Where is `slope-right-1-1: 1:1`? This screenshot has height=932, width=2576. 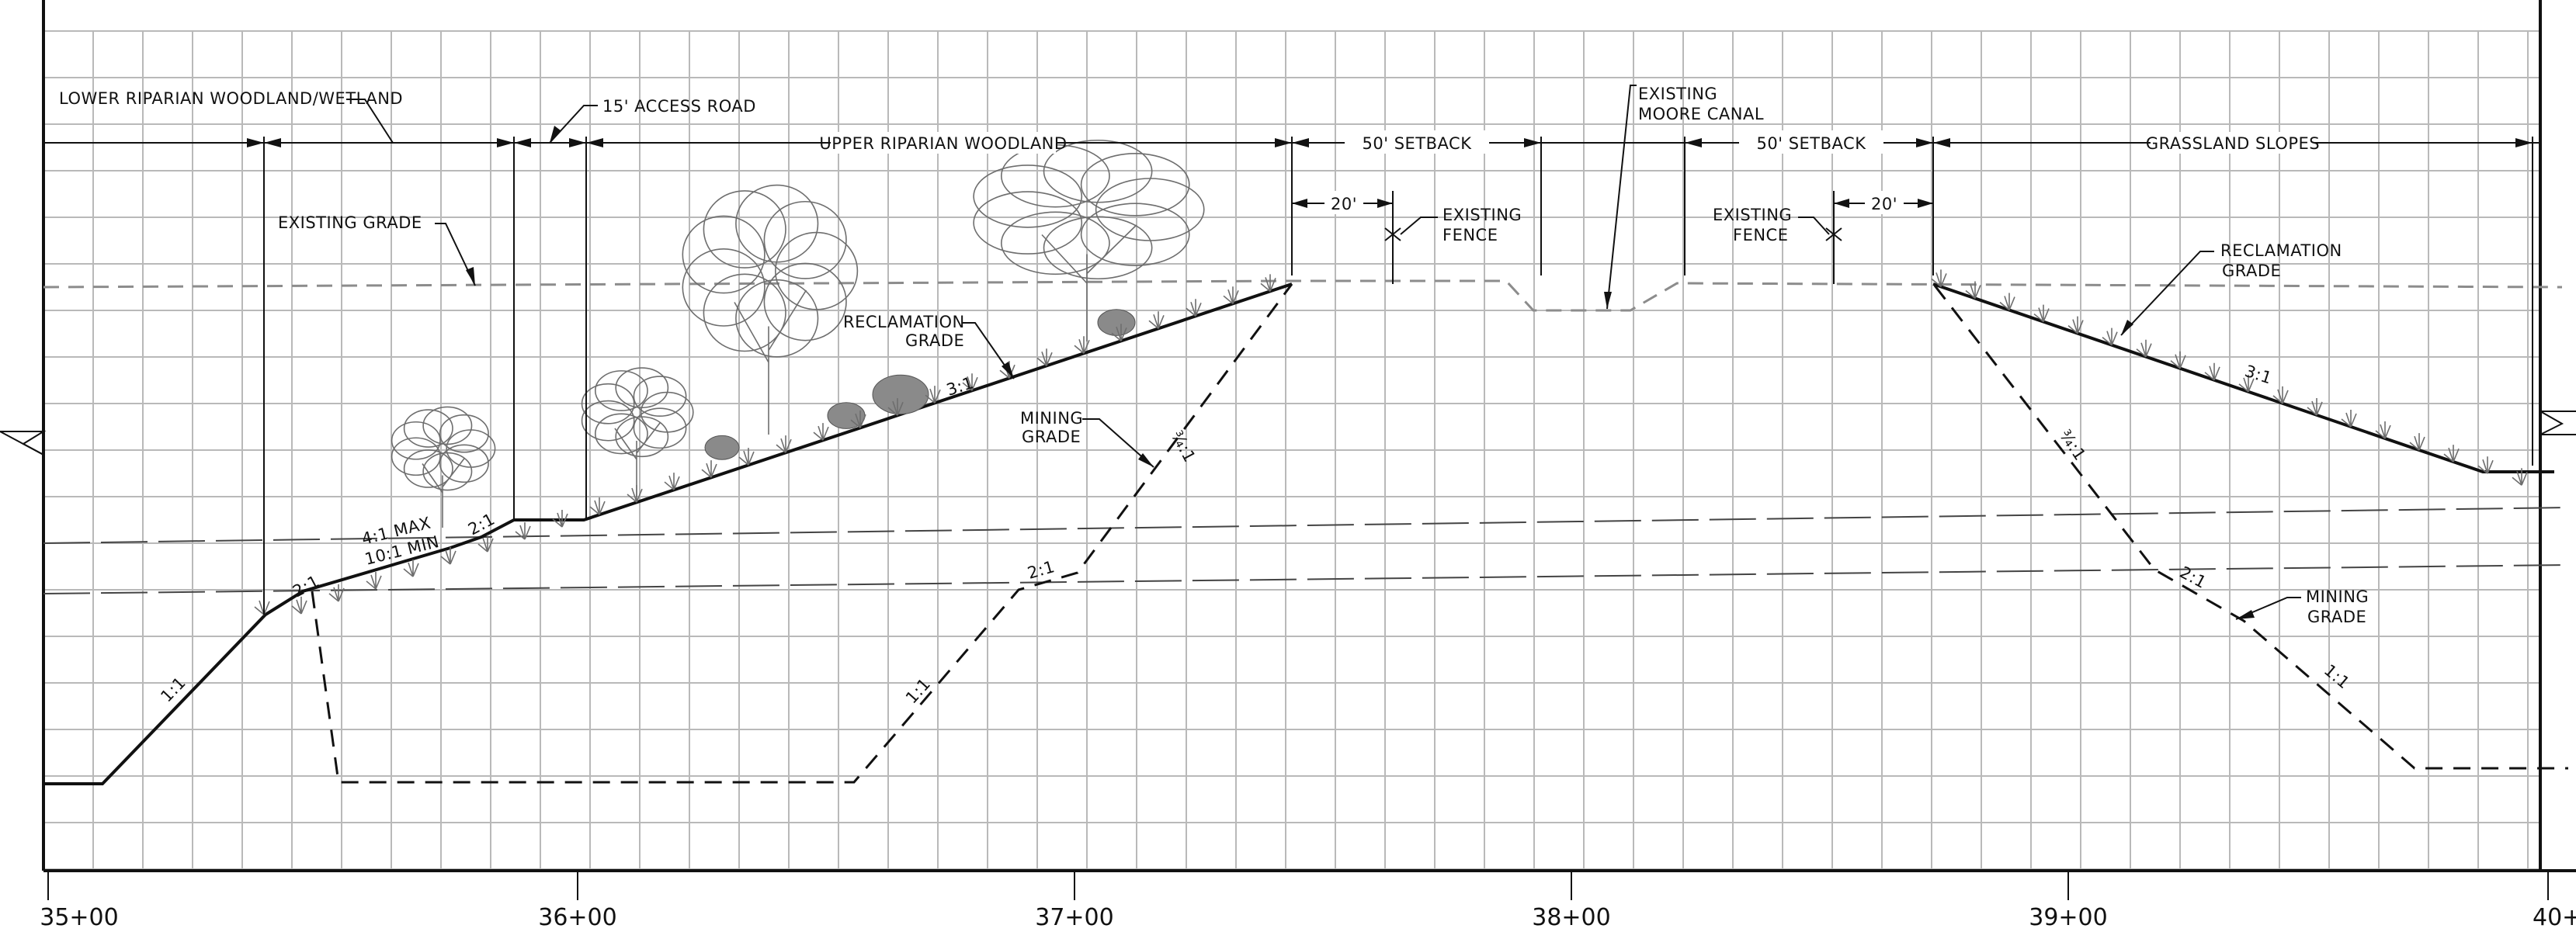 slope-right-1-1: 1:1 is located at coordinates (2337, 676).